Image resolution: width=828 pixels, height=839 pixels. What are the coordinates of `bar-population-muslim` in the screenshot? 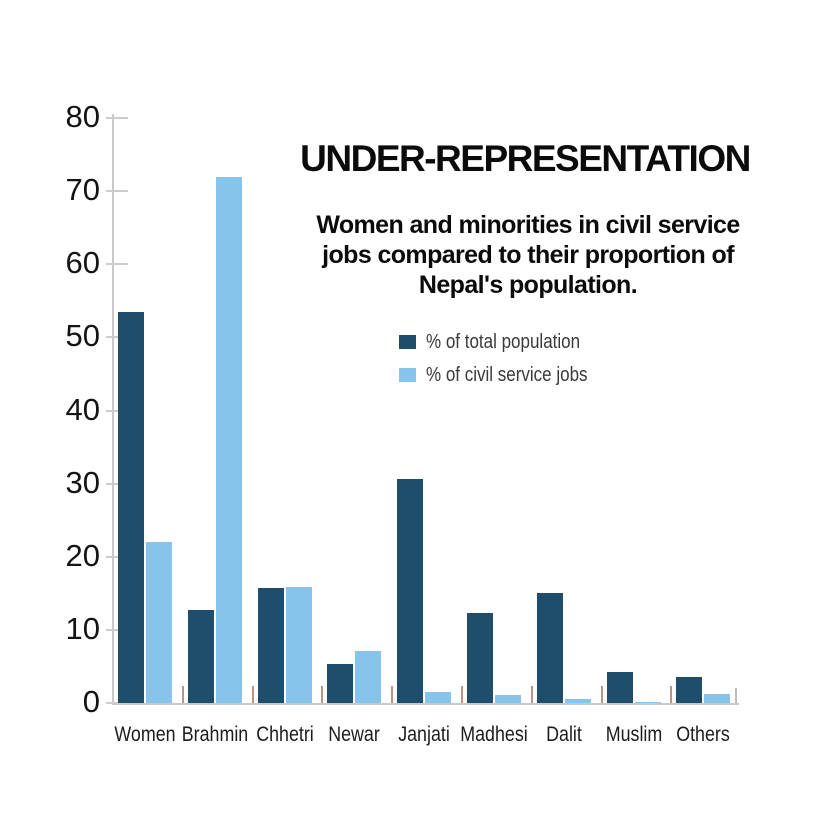 It's located at (619, 687).